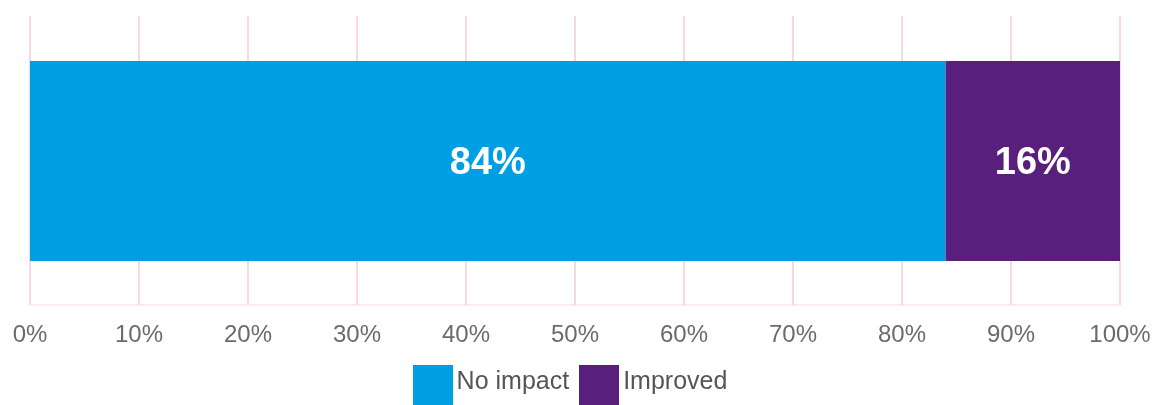  I want to click on x-tick-label: 20%, so click(248, 334).